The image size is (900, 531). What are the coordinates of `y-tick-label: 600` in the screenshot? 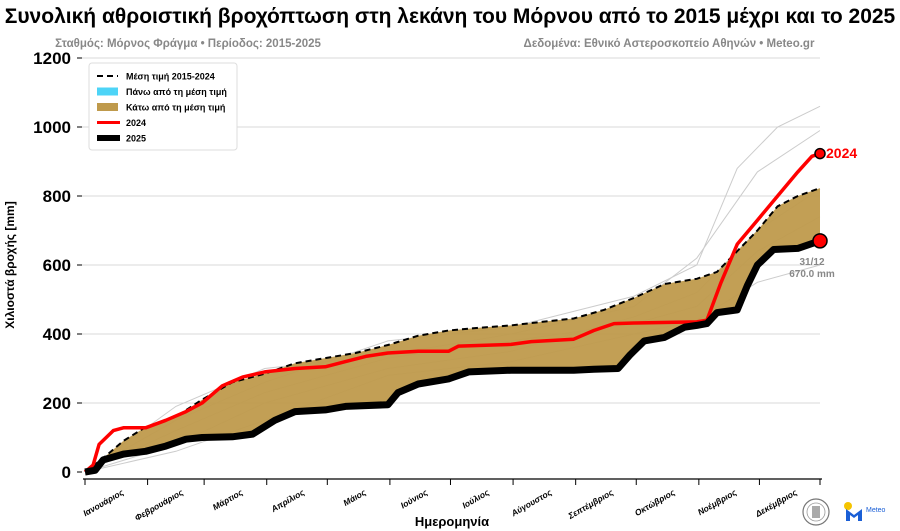 It's located at (57, 265).